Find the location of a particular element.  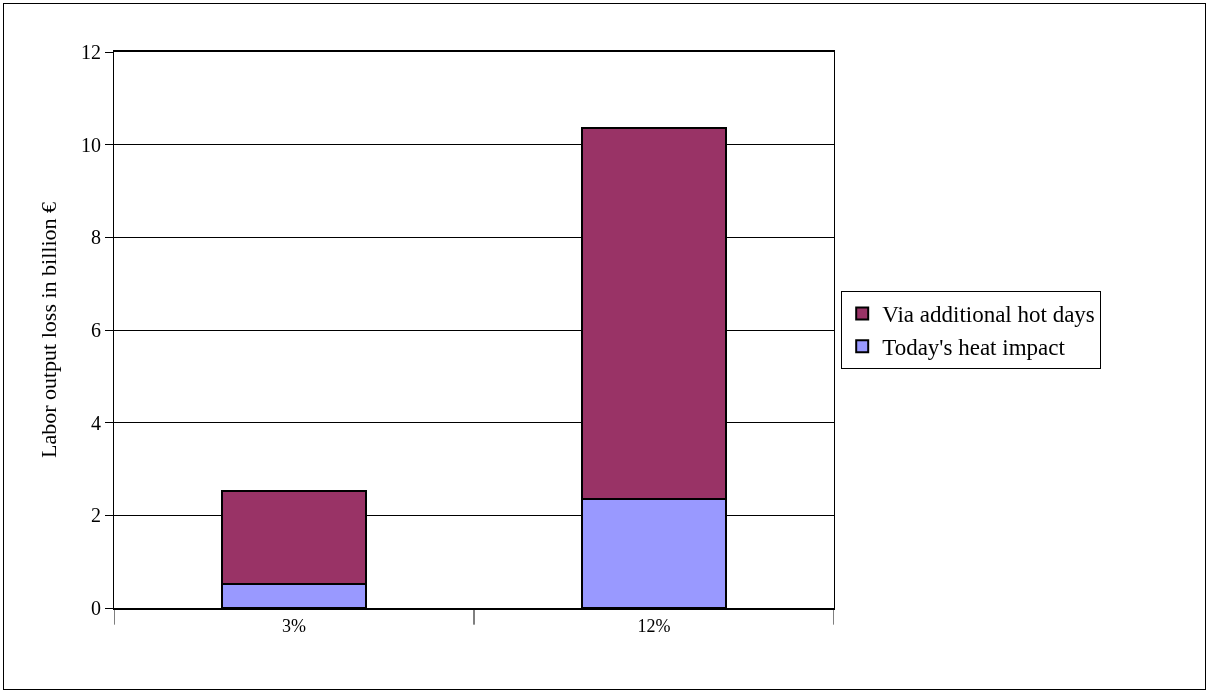

y-tick-label: 6 is located at coordinates (96, 330).